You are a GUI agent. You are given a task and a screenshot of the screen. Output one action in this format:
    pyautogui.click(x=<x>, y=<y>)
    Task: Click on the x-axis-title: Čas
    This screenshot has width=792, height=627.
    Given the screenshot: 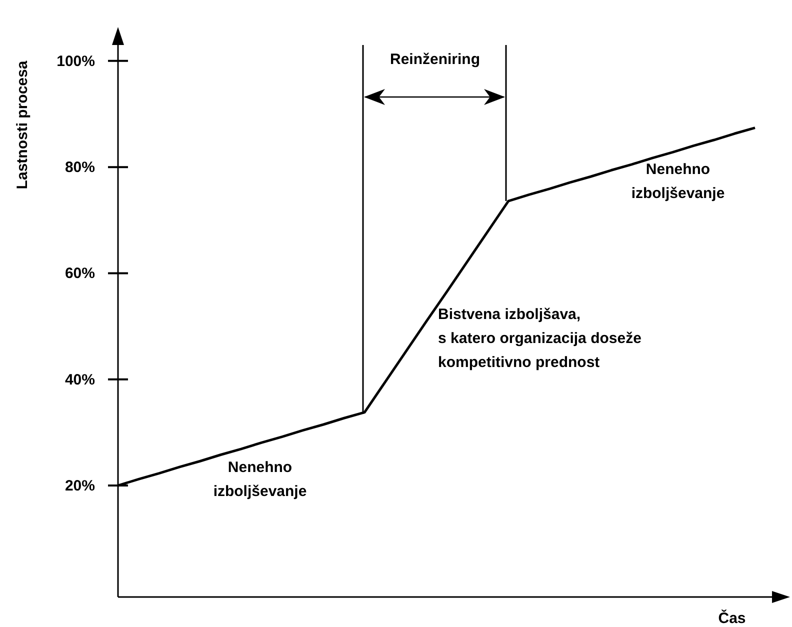 What is the action you would take?
    pyautogui.click(x=732, y=618)
    